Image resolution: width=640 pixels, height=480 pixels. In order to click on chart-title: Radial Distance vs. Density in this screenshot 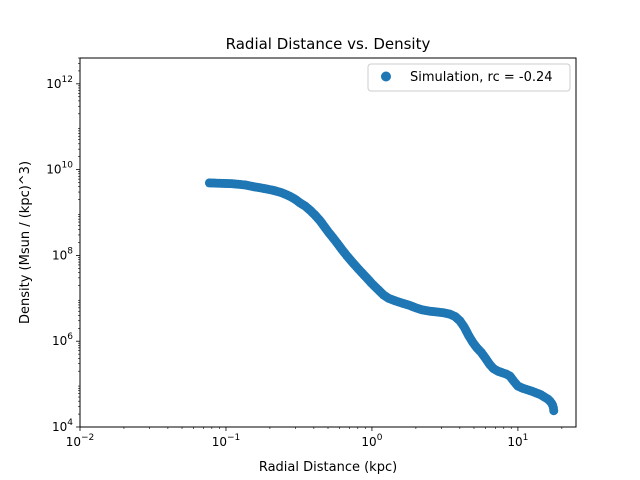, I will do `click(328, 44)`.